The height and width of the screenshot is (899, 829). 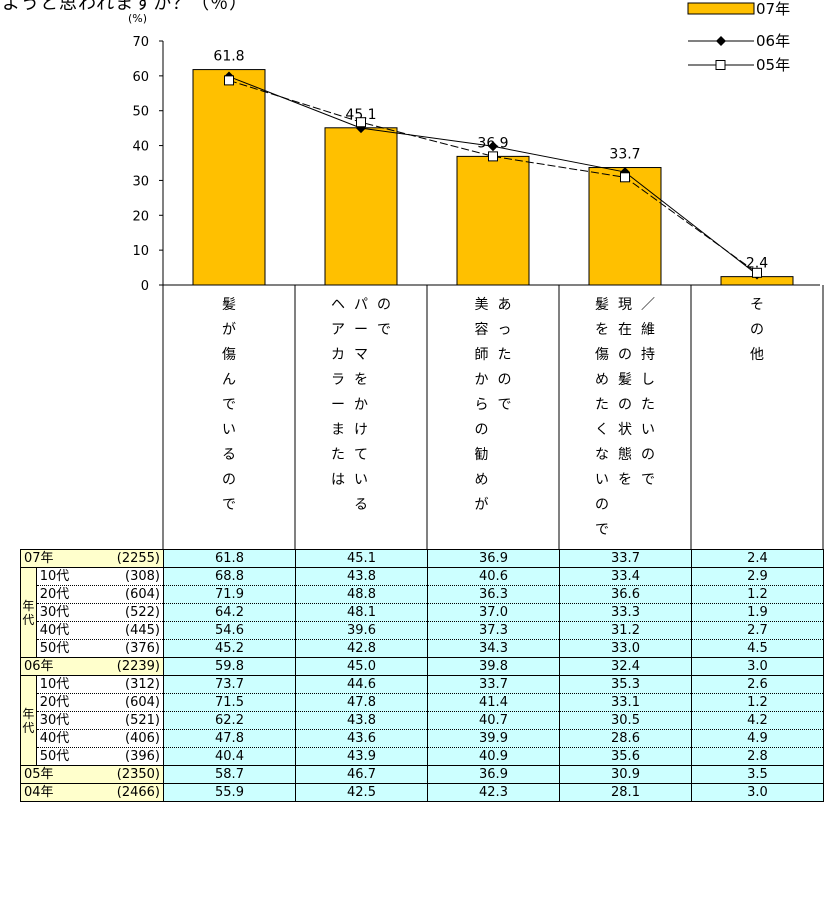 I want to click on row-label-cell: 30代 (521), so click(x=99, y=720).